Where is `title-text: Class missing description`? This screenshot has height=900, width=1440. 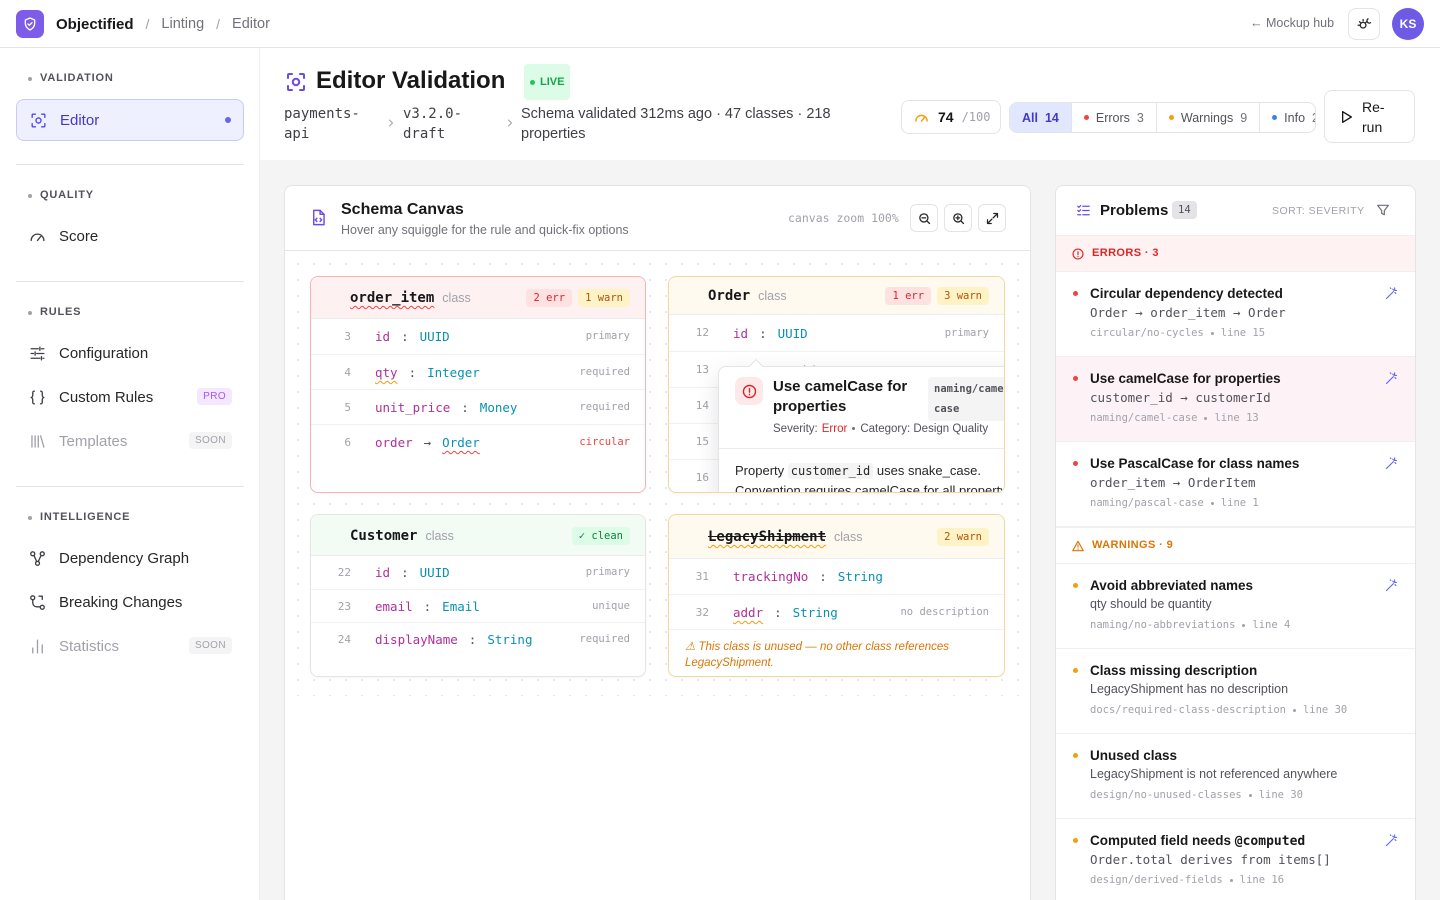 title-text: Class missing description is located at coordinates (1174, 670).